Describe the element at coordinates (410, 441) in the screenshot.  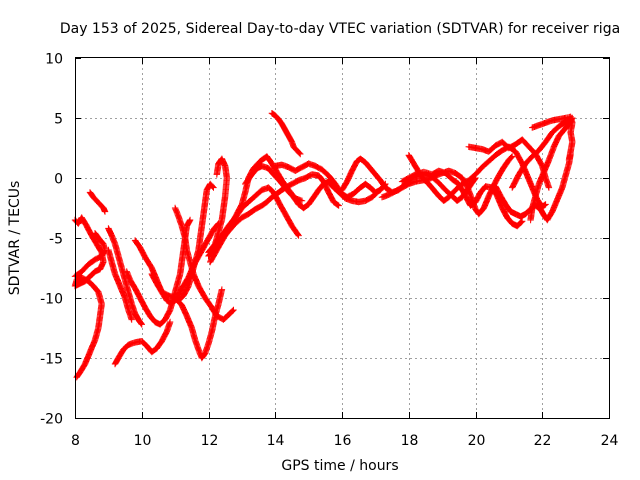
I see `x-tick-label: 18` at that location.